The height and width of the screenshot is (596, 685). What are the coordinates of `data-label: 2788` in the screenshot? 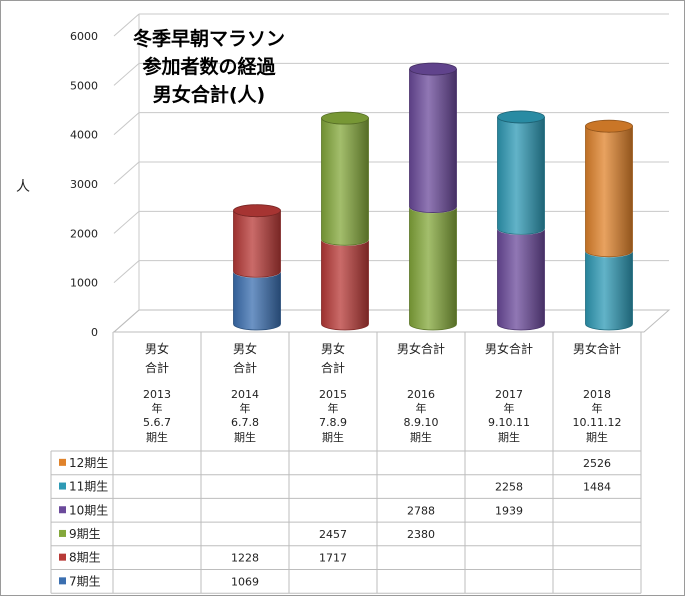 It's located at (421, 510).